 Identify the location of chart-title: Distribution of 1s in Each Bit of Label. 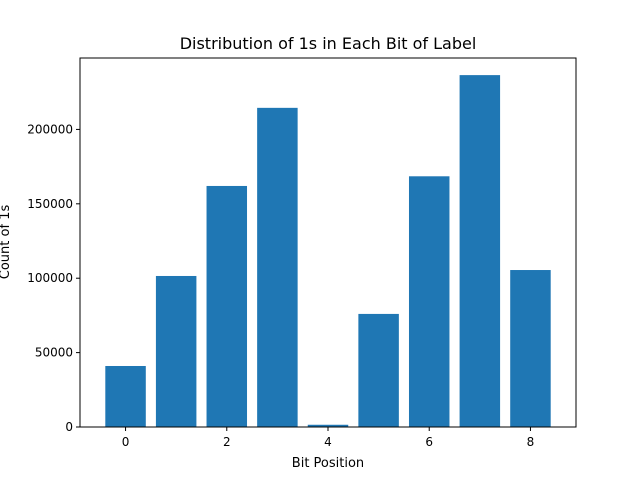
(328, 43).